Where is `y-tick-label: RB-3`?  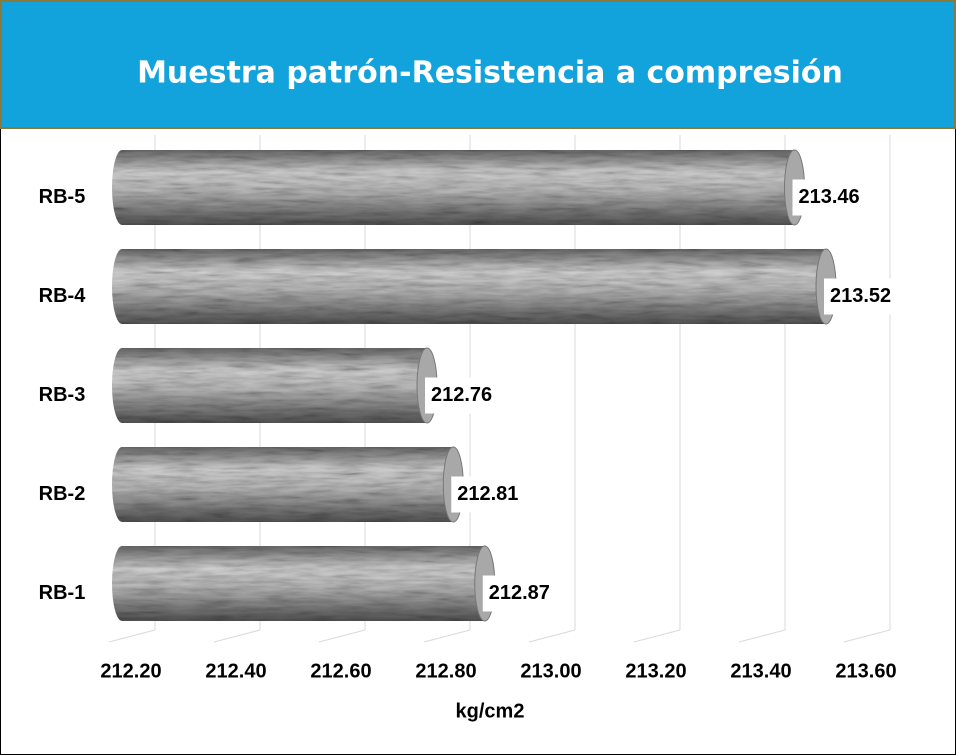 y-tick-label: RB-3 is located at coordinates (62, 395).